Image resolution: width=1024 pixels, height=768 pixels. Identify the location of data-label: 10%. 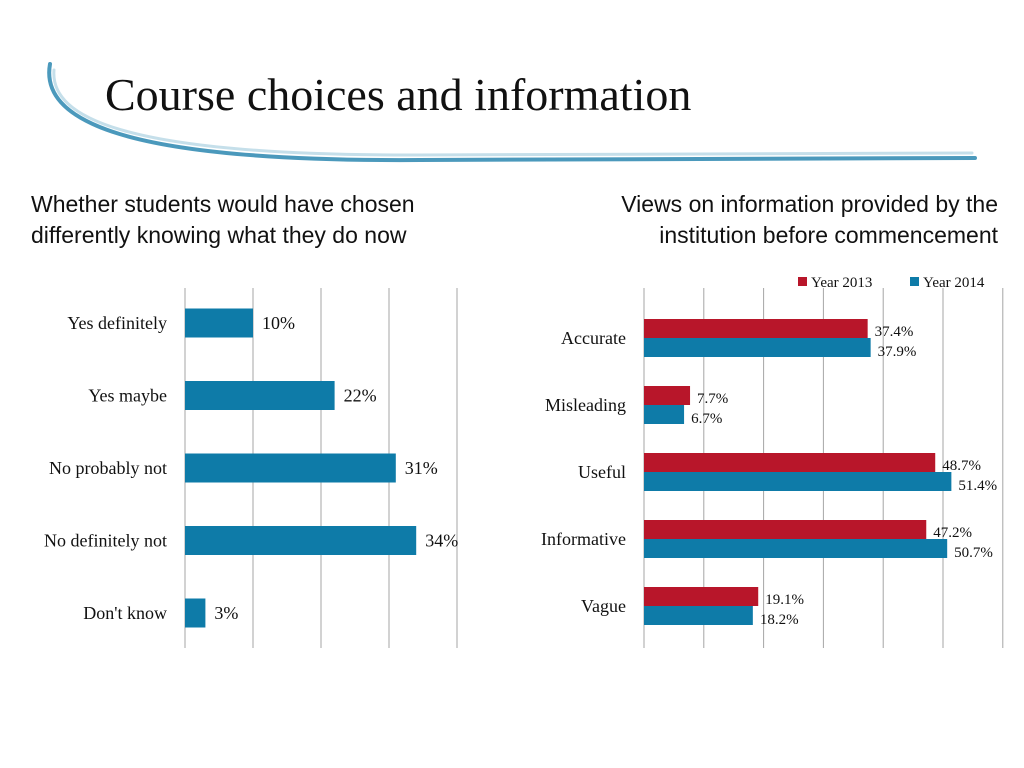
(278, 323).